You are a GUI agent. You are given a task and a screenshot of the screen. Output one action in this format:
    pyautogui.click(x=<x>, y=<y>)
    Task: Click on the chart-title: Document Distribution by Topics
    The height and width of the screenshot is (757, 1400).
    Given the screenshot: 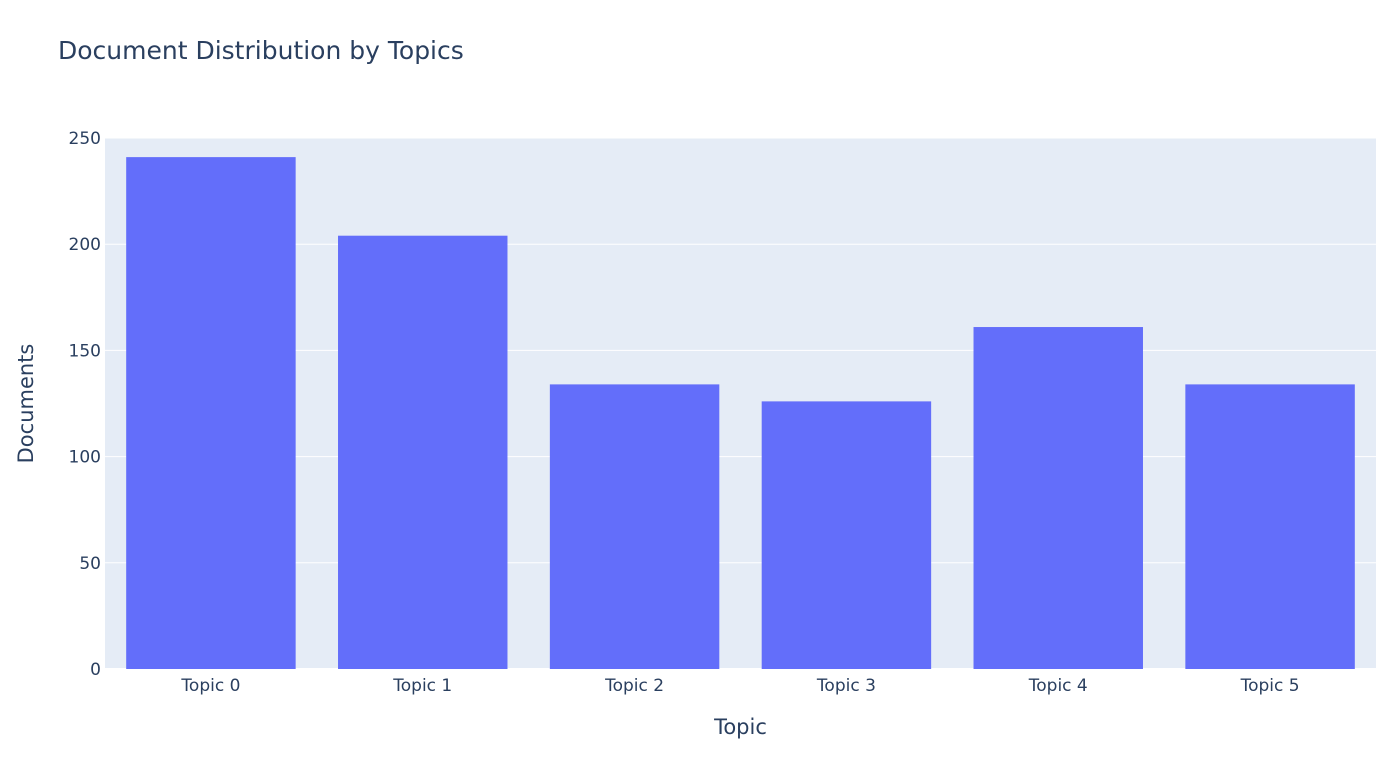 What is the action you would take?
    pyautogui.click(x=261, y=50)
    